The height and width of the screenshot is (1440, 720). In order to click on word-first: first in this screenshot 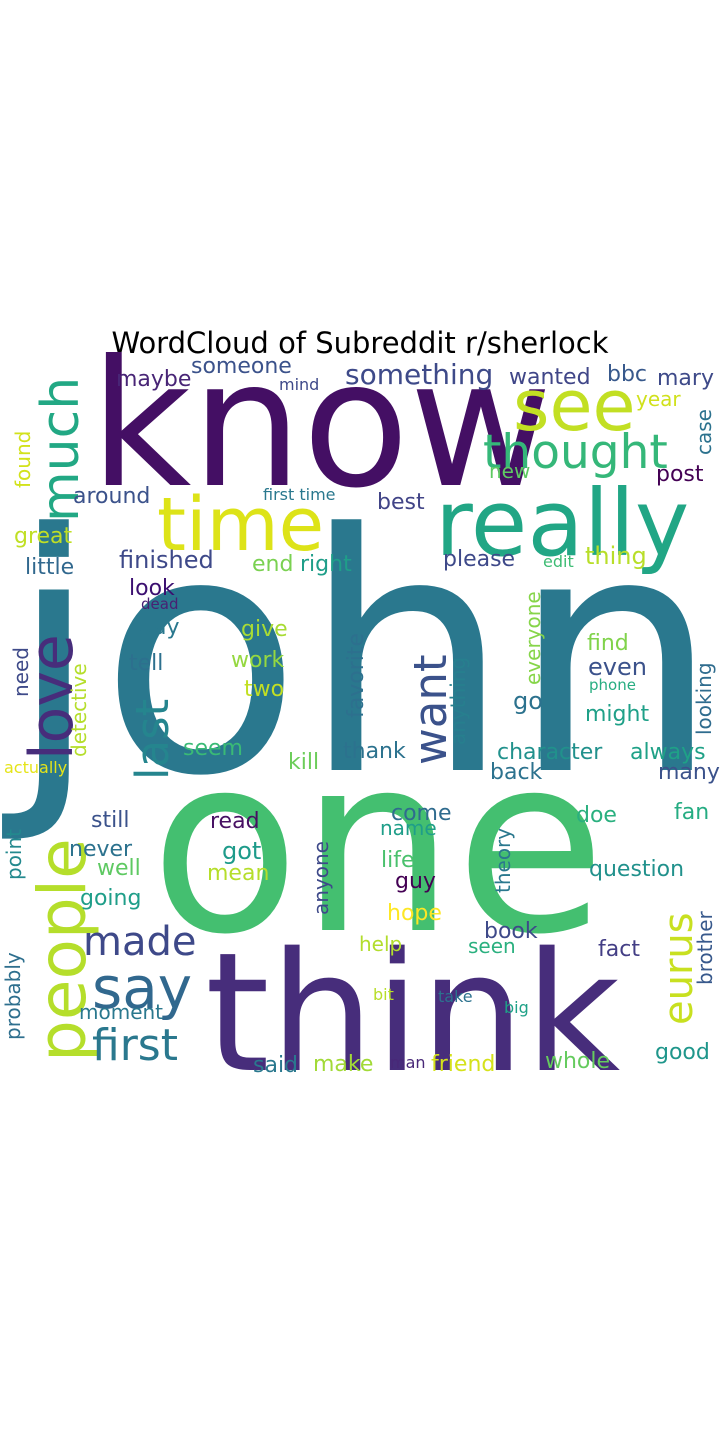, I will do `click(135, 1045)`.